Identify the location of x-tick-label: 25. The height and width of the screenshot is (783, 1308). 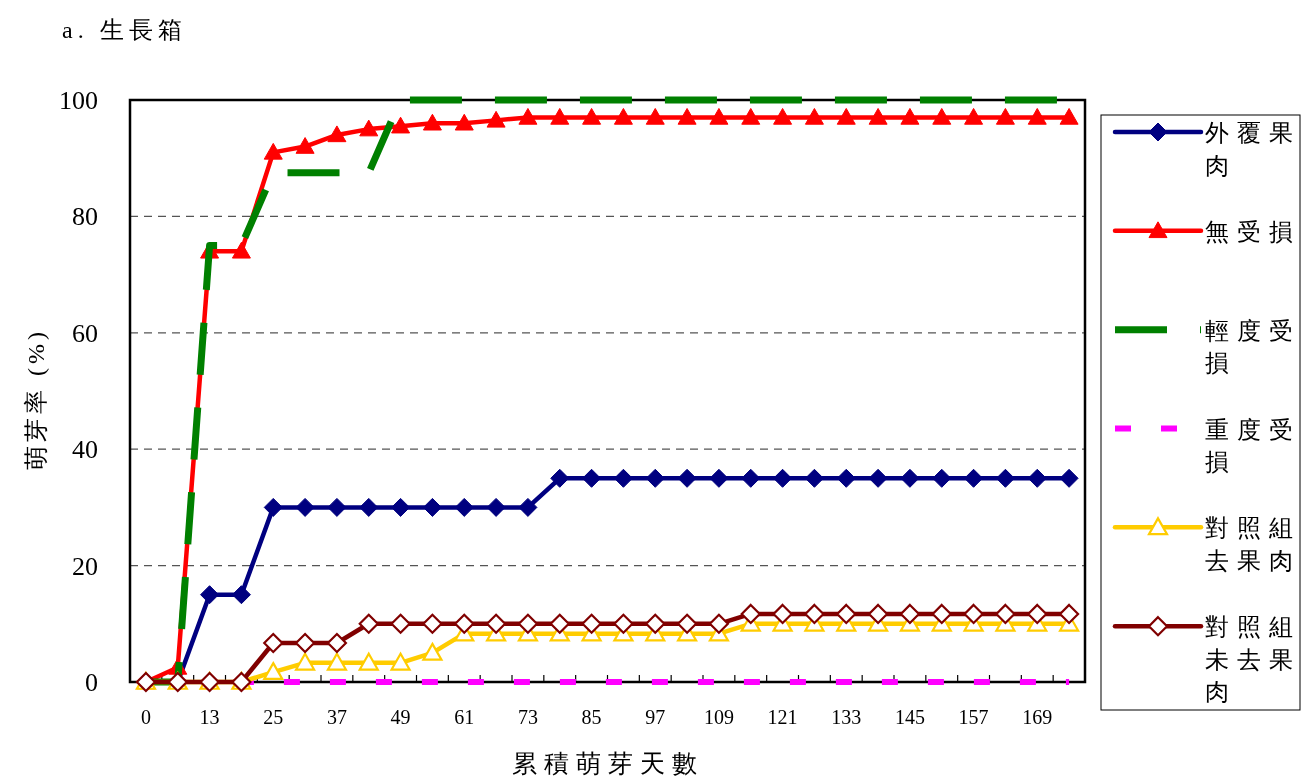
(273, 717).